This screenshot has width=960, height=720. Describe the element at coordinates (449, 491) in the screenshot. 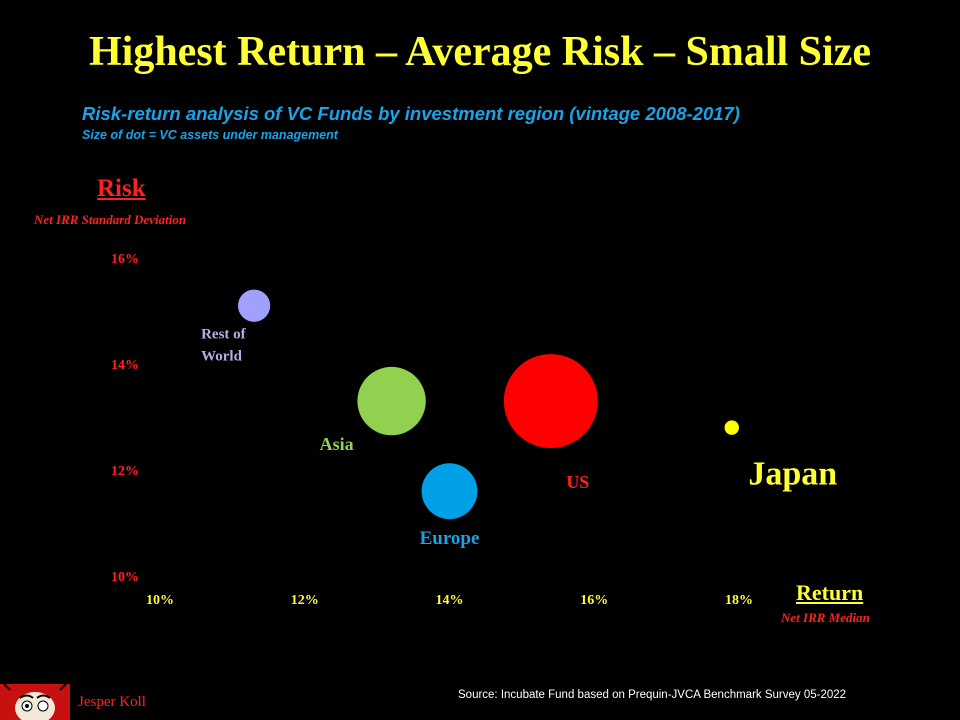

I see `bubble-europe` at that location.